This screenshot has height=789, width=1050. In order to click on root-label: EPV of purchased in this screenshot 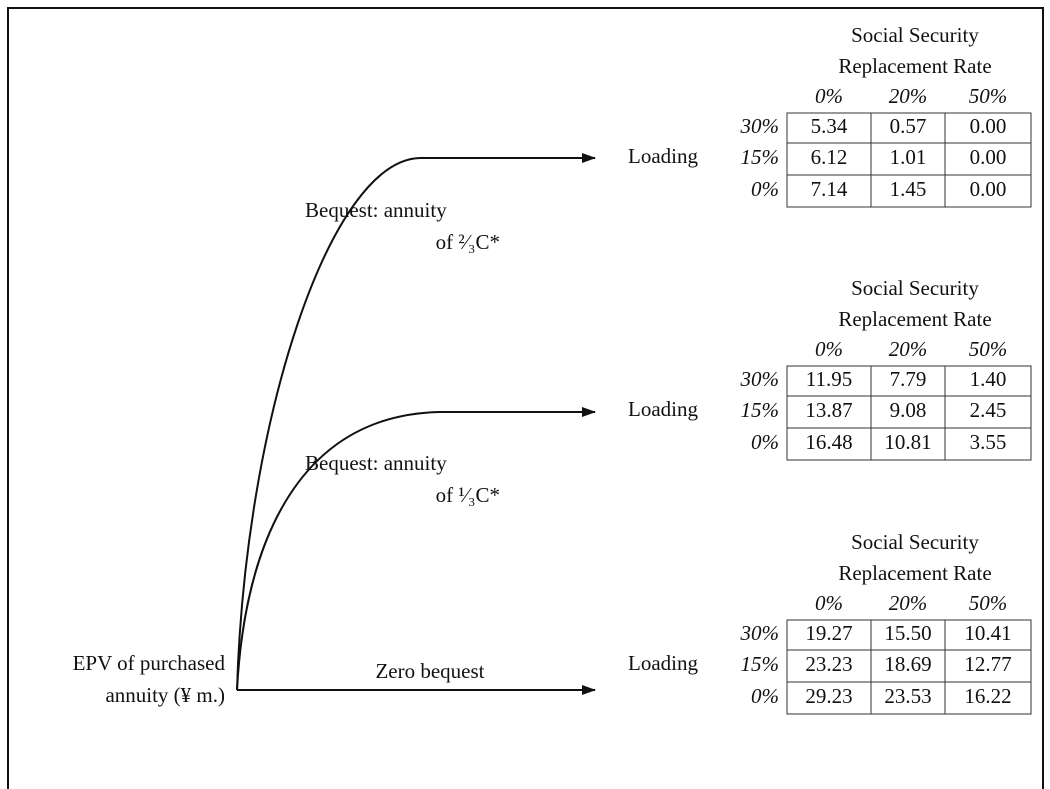, I will do `click(149, 663)`.